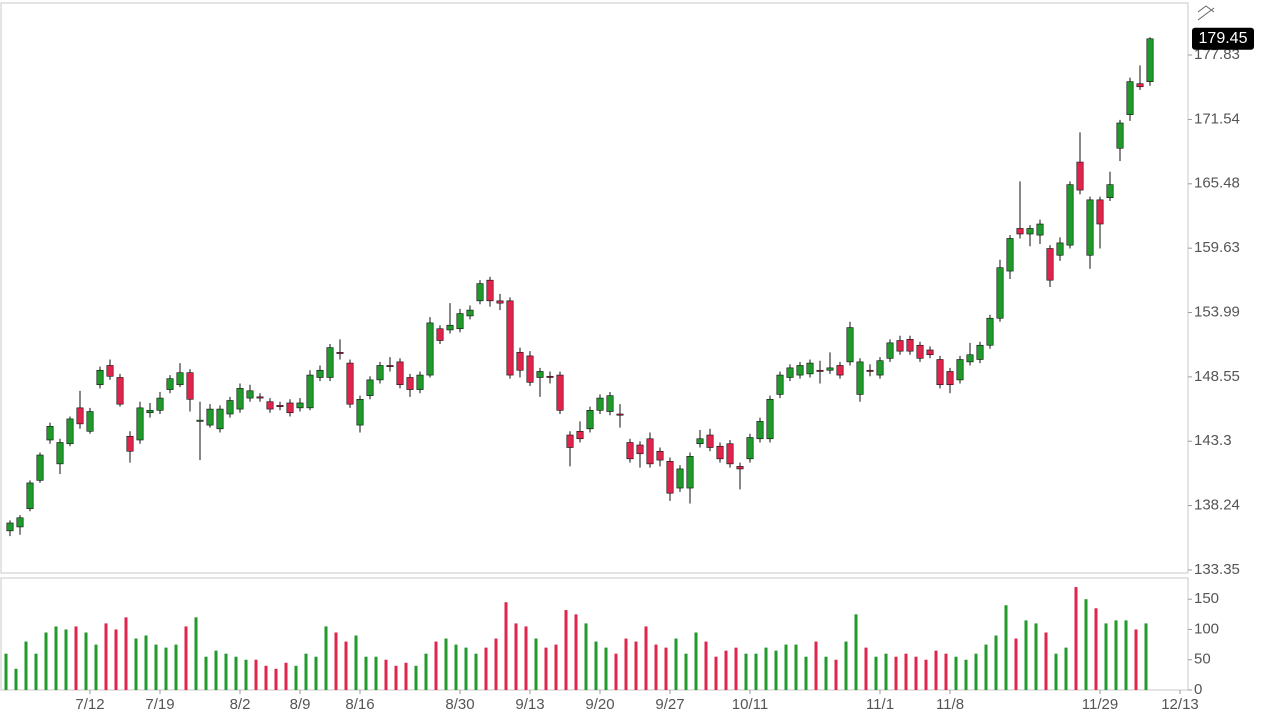  Describe the element at coordinates (359, 704) in the screenshot. I see `x-tick-label: 8/16` at that location.